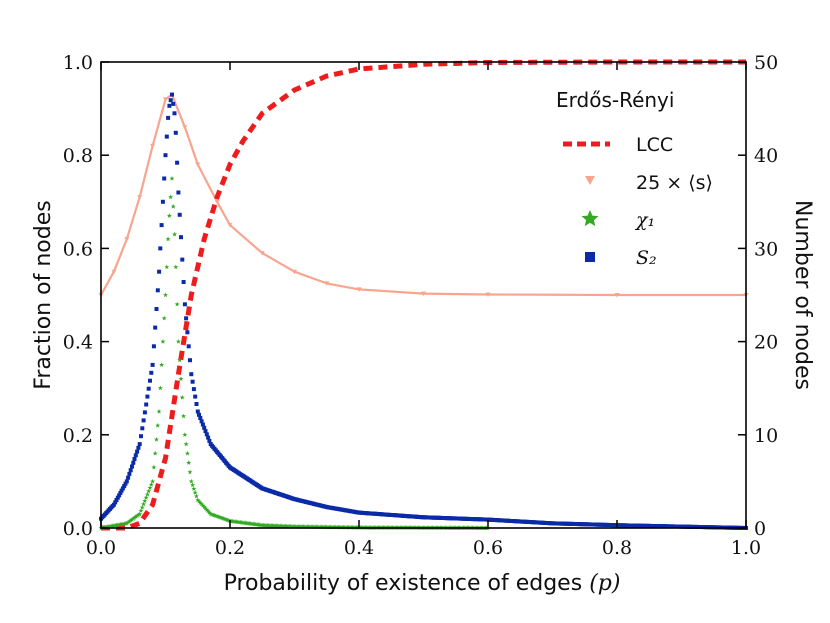 The image size is (830, 623). Describe the element at coordinates (488, 548) in the screenshot. I see `x-tick-label: 0.6` at that location.